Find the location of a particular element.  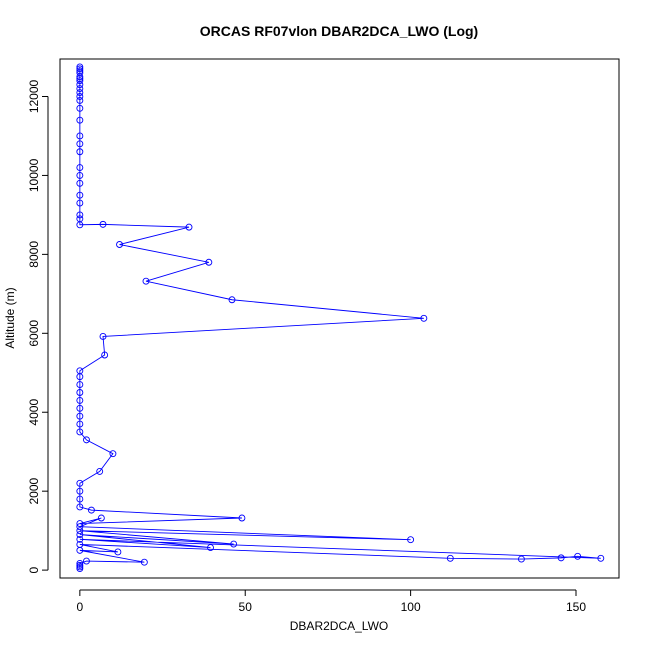

x-tick-label: 50 is located at coordinates (246, 607).